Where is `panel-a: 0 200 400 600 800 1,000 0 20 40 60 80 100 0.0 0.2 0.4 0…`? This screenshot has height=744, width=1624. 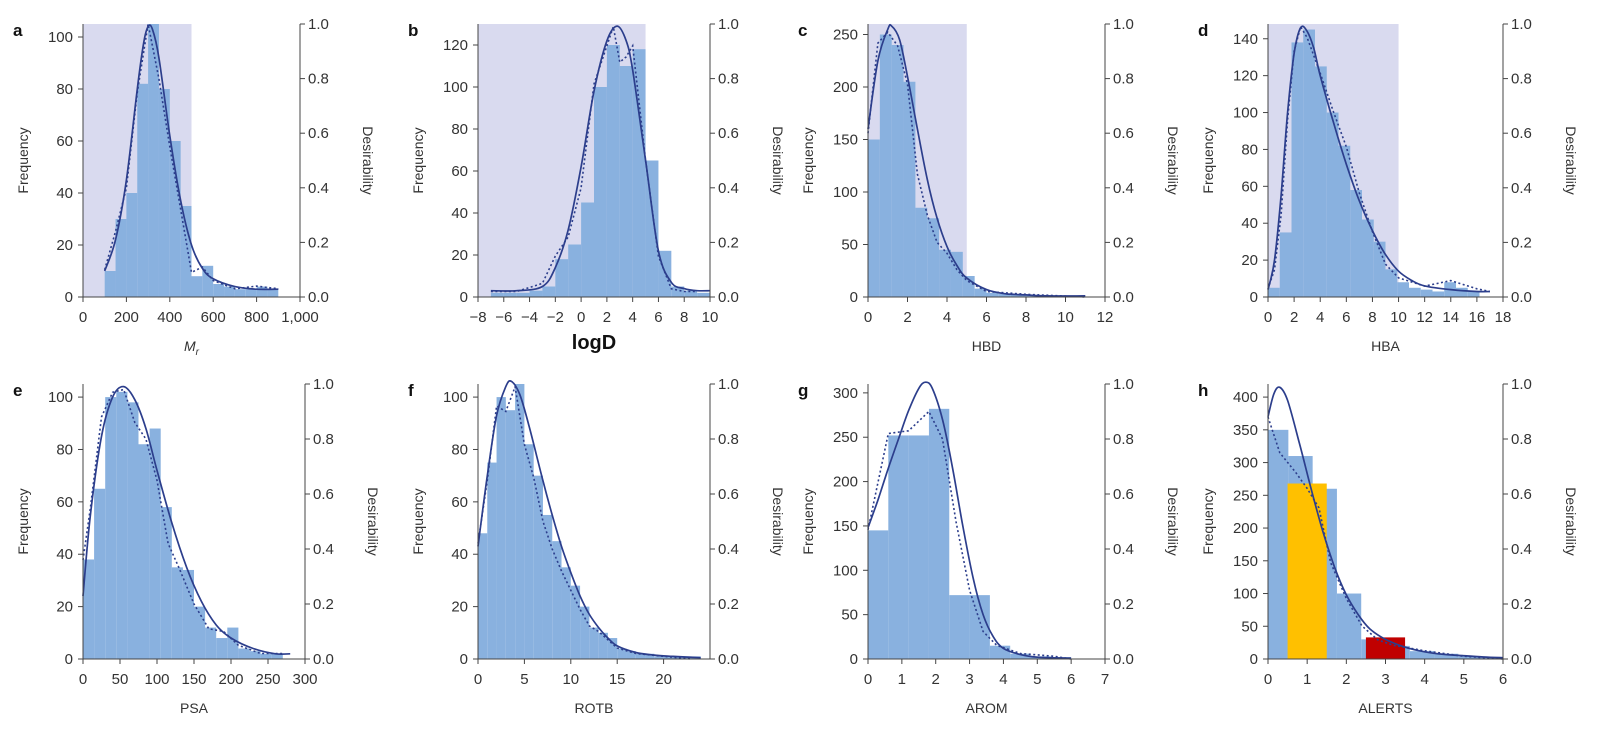
panel-a: 0 200 400 600 800 1,000 0 20 40 60 80 100 0.0 0.2 0.4 0… is located at coordinates (194, 187).